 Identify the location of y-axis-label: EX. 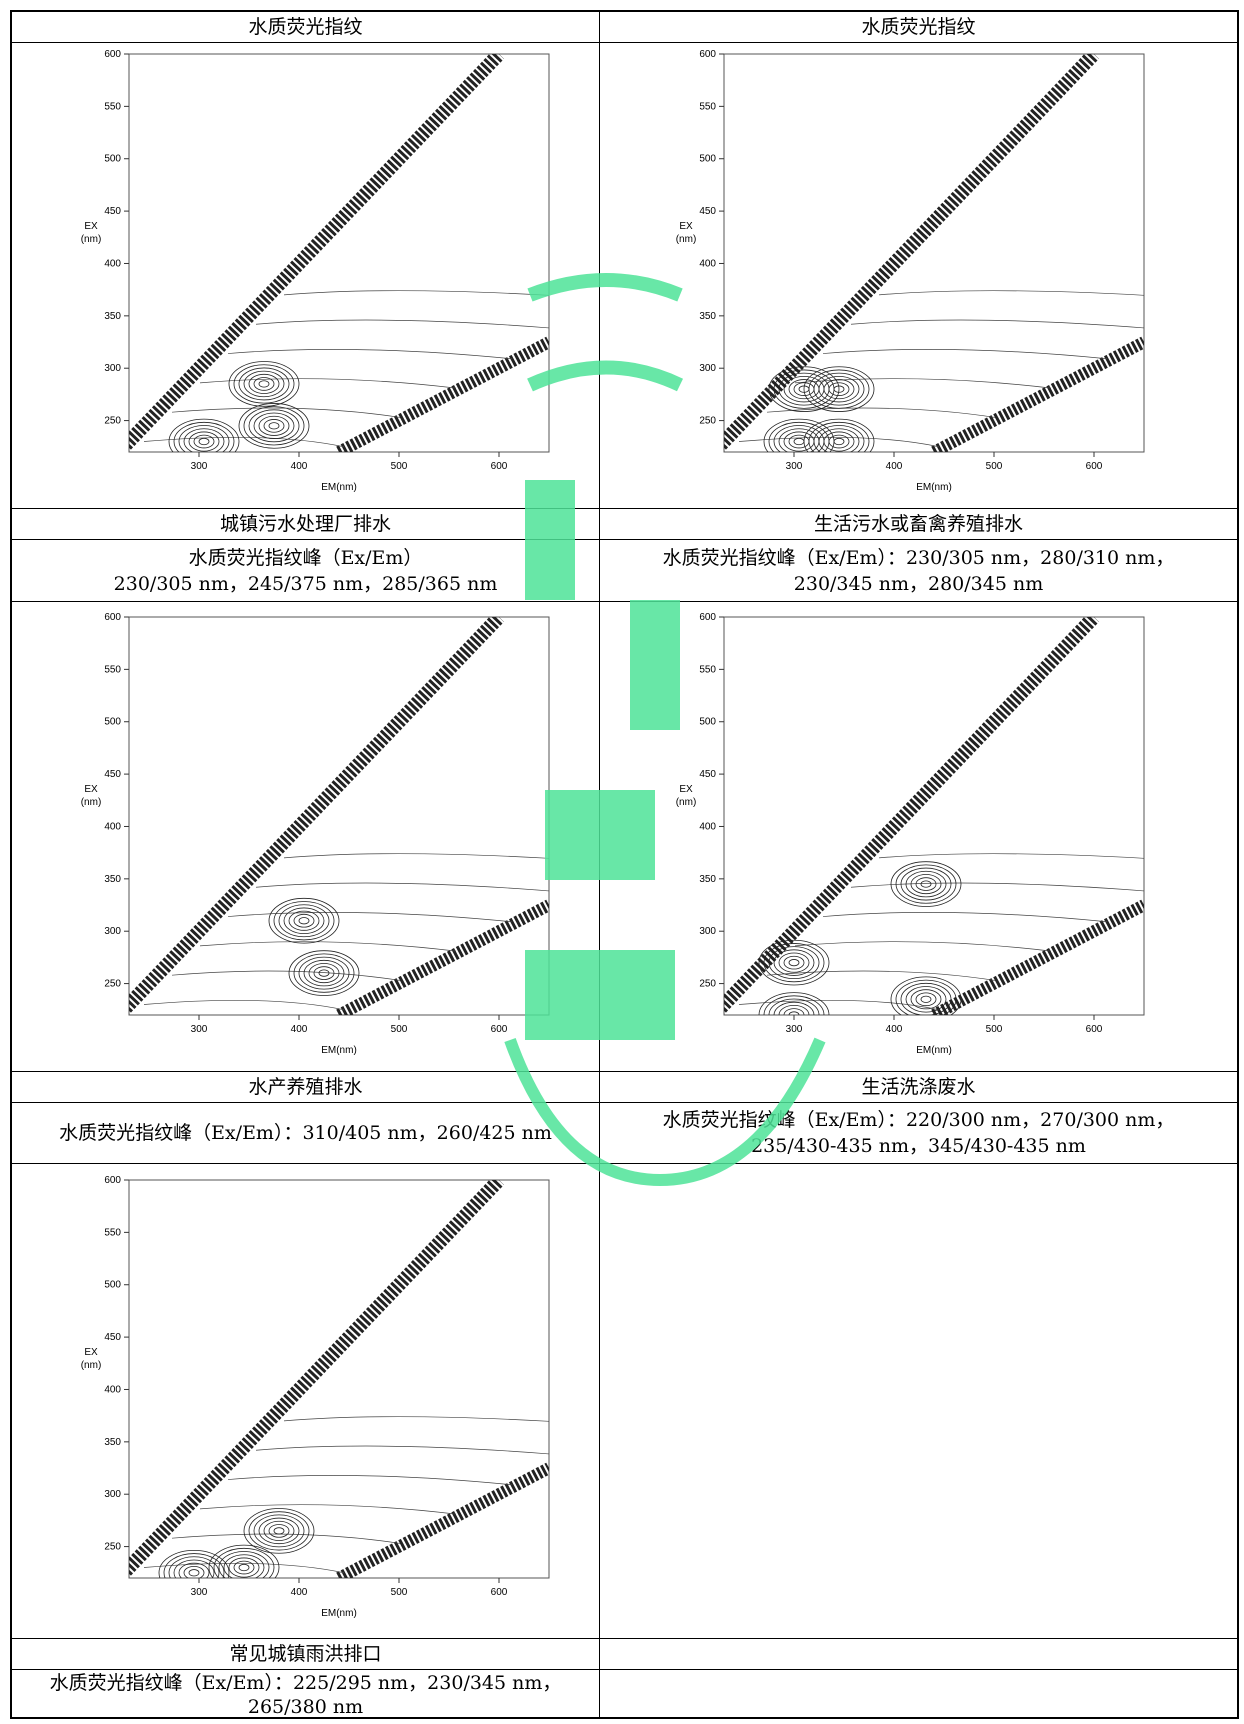
(686, 226).